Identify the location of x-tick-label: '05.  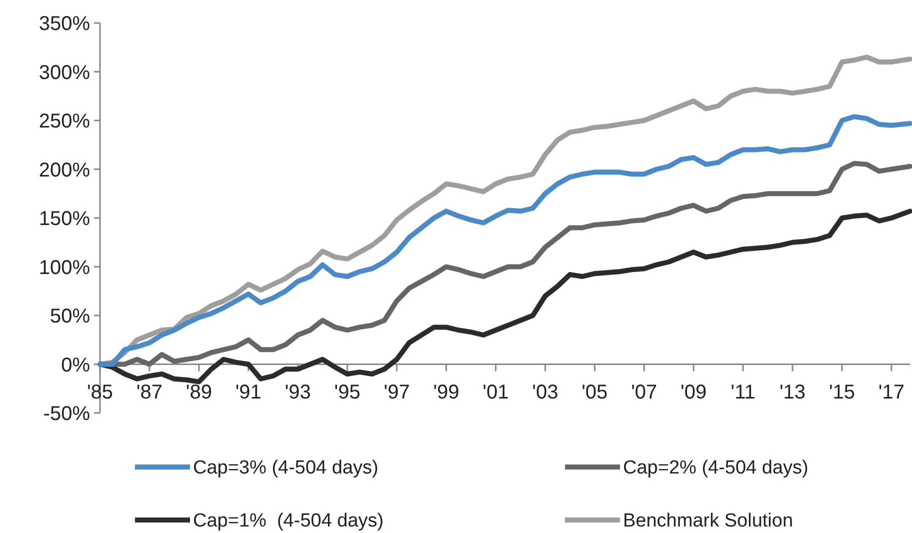
(595, 392).